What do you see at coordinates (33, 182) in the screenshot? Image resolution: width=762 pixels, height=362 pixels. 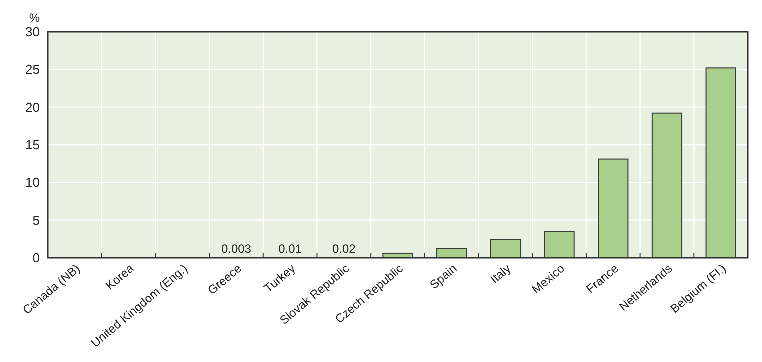 I see `y-tick-label: 10` at bounding box center [33, 182].